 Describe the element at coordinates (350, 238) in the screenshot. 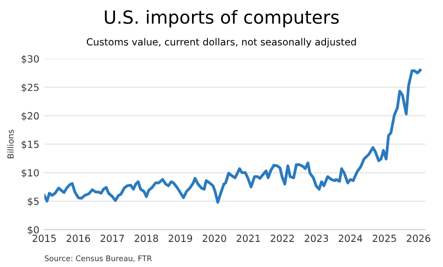

I see `x-tick-label: 2024` at that location.